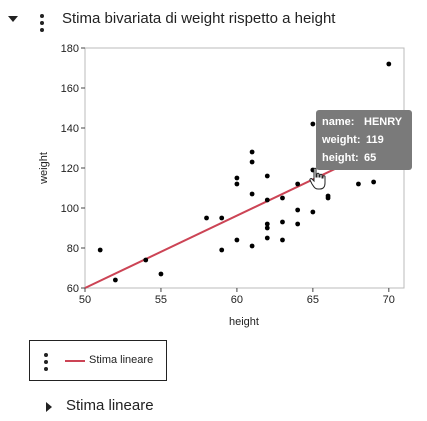 The width and height of the screenshot is (427, 421). What do you see at coordinates (70, 209) in the screenshot?
I see `y-tick-label: 100` at bounding box center [70, 209].